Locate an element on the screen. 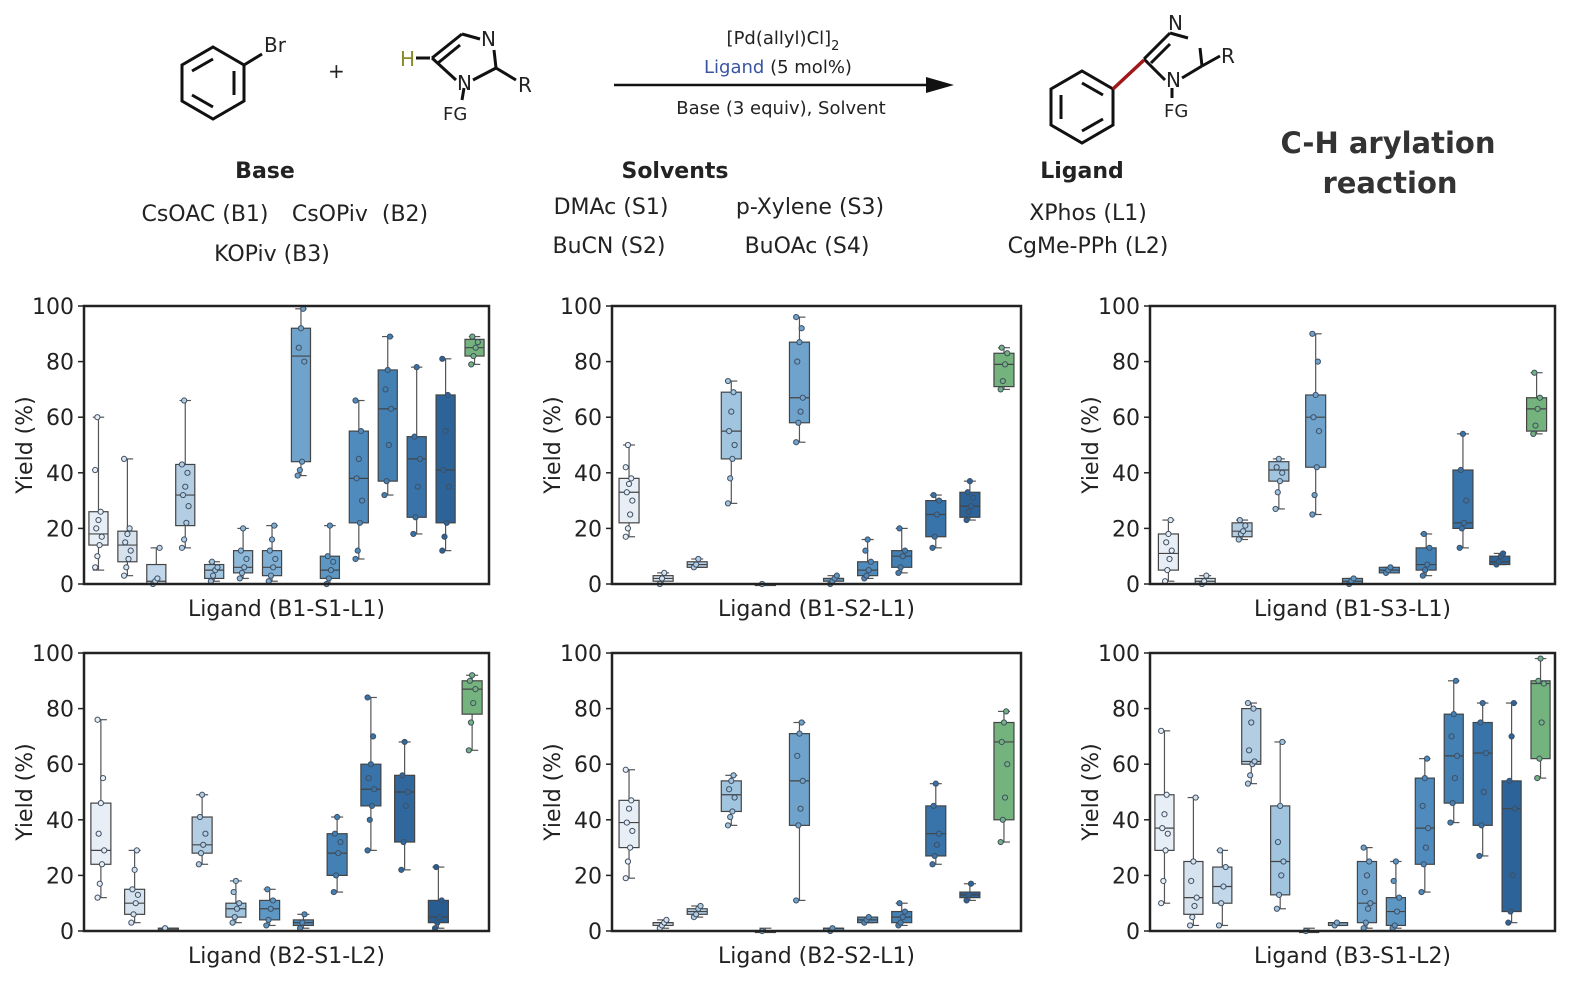 The width and height of the screenshot is (1577, 993). ligand-header: Ligand is located at coordinates (1082, 171).